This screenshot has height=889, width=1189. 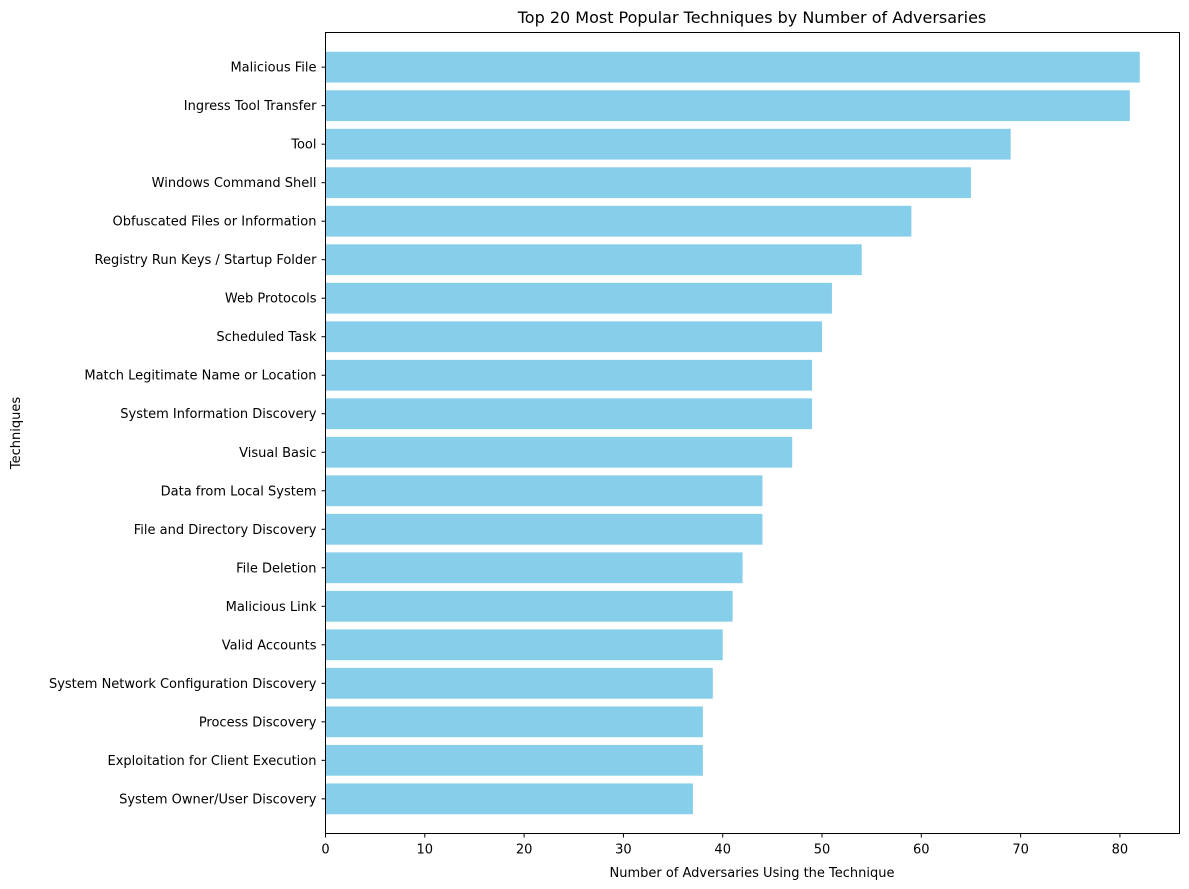 I want to click on y-tick-label: Scheduled Task, so click(x=266, y=337).